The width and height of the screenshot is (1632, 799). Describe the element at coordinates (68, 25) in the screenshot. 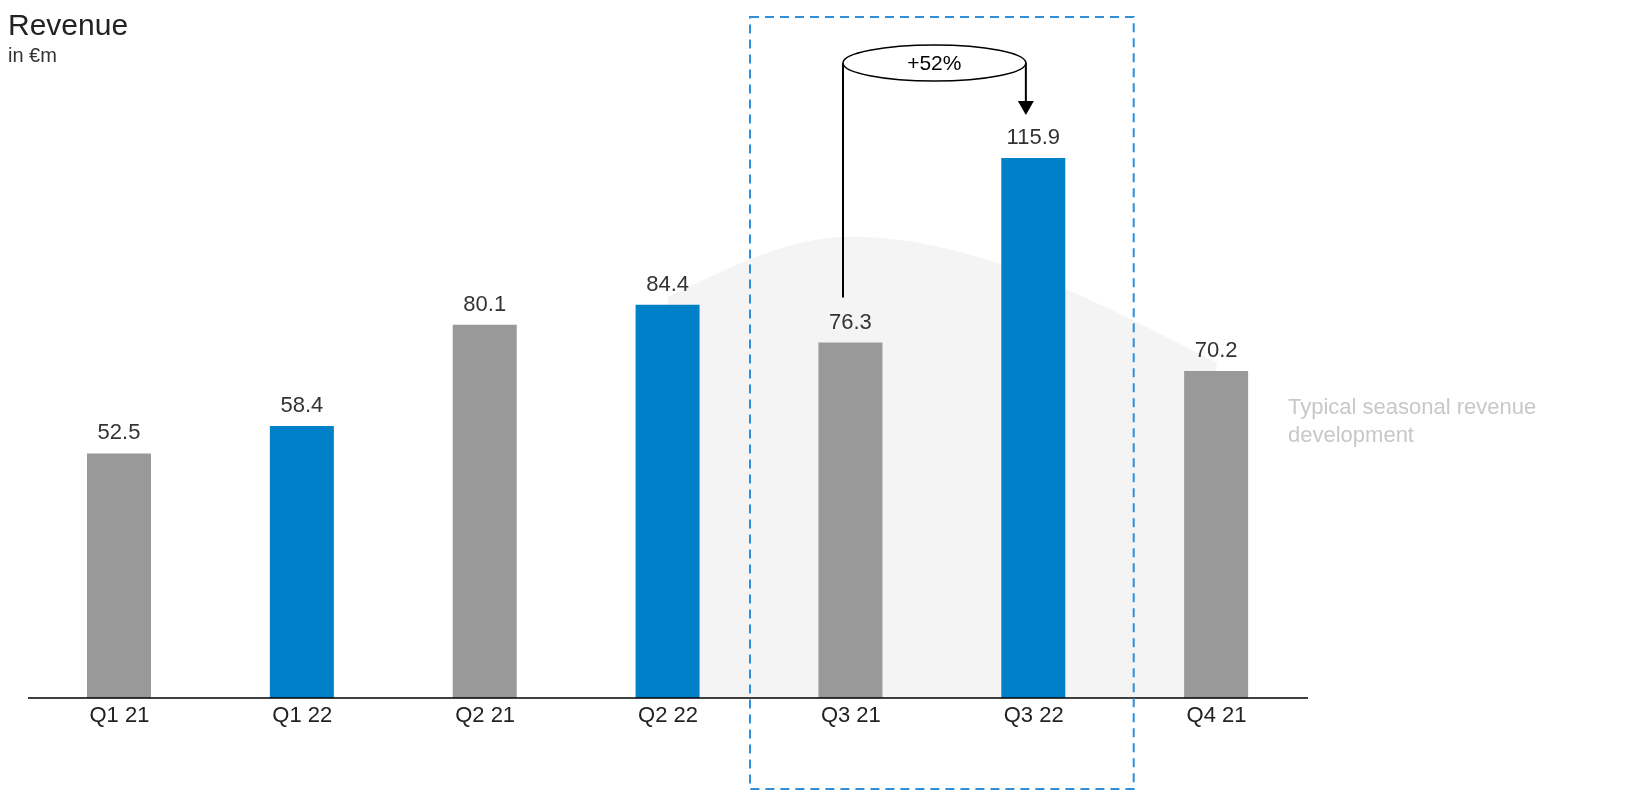

I see `chart-title: Revenue` at that location.